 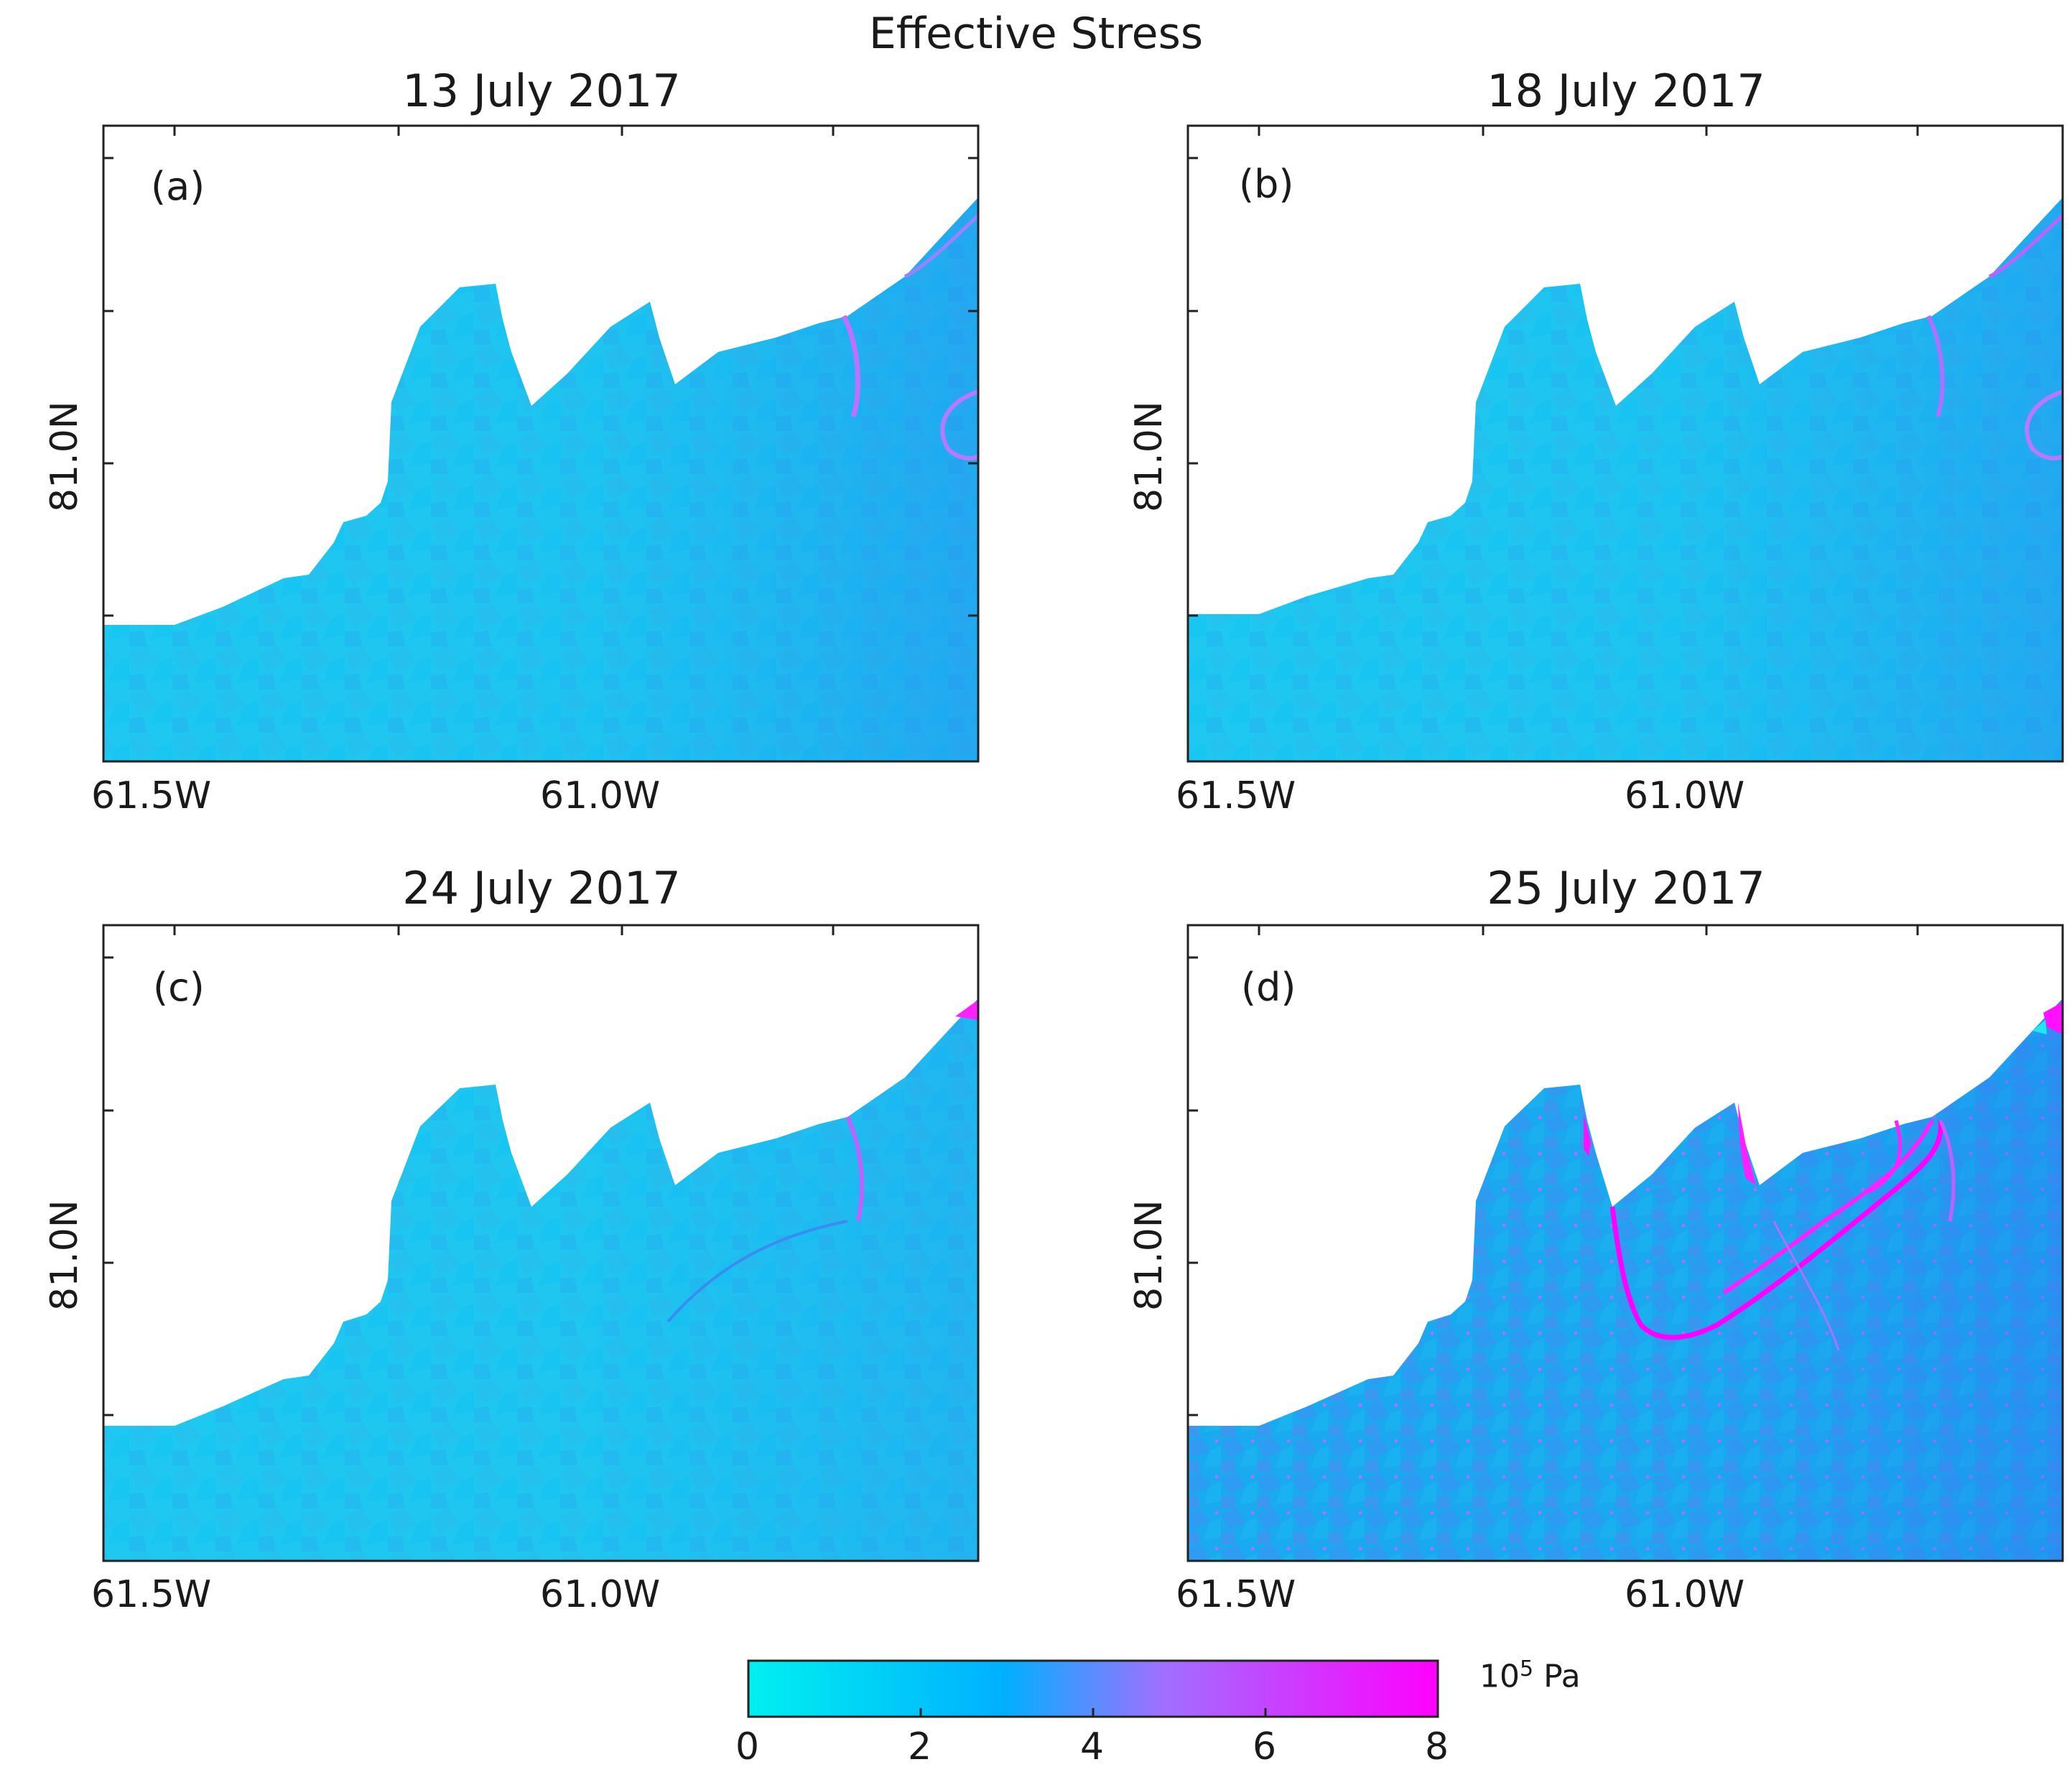 What do you see at coordinates (1554, 1170) in the screenshot?
I see `ticks-d` at bounding box center [1554, 1170].